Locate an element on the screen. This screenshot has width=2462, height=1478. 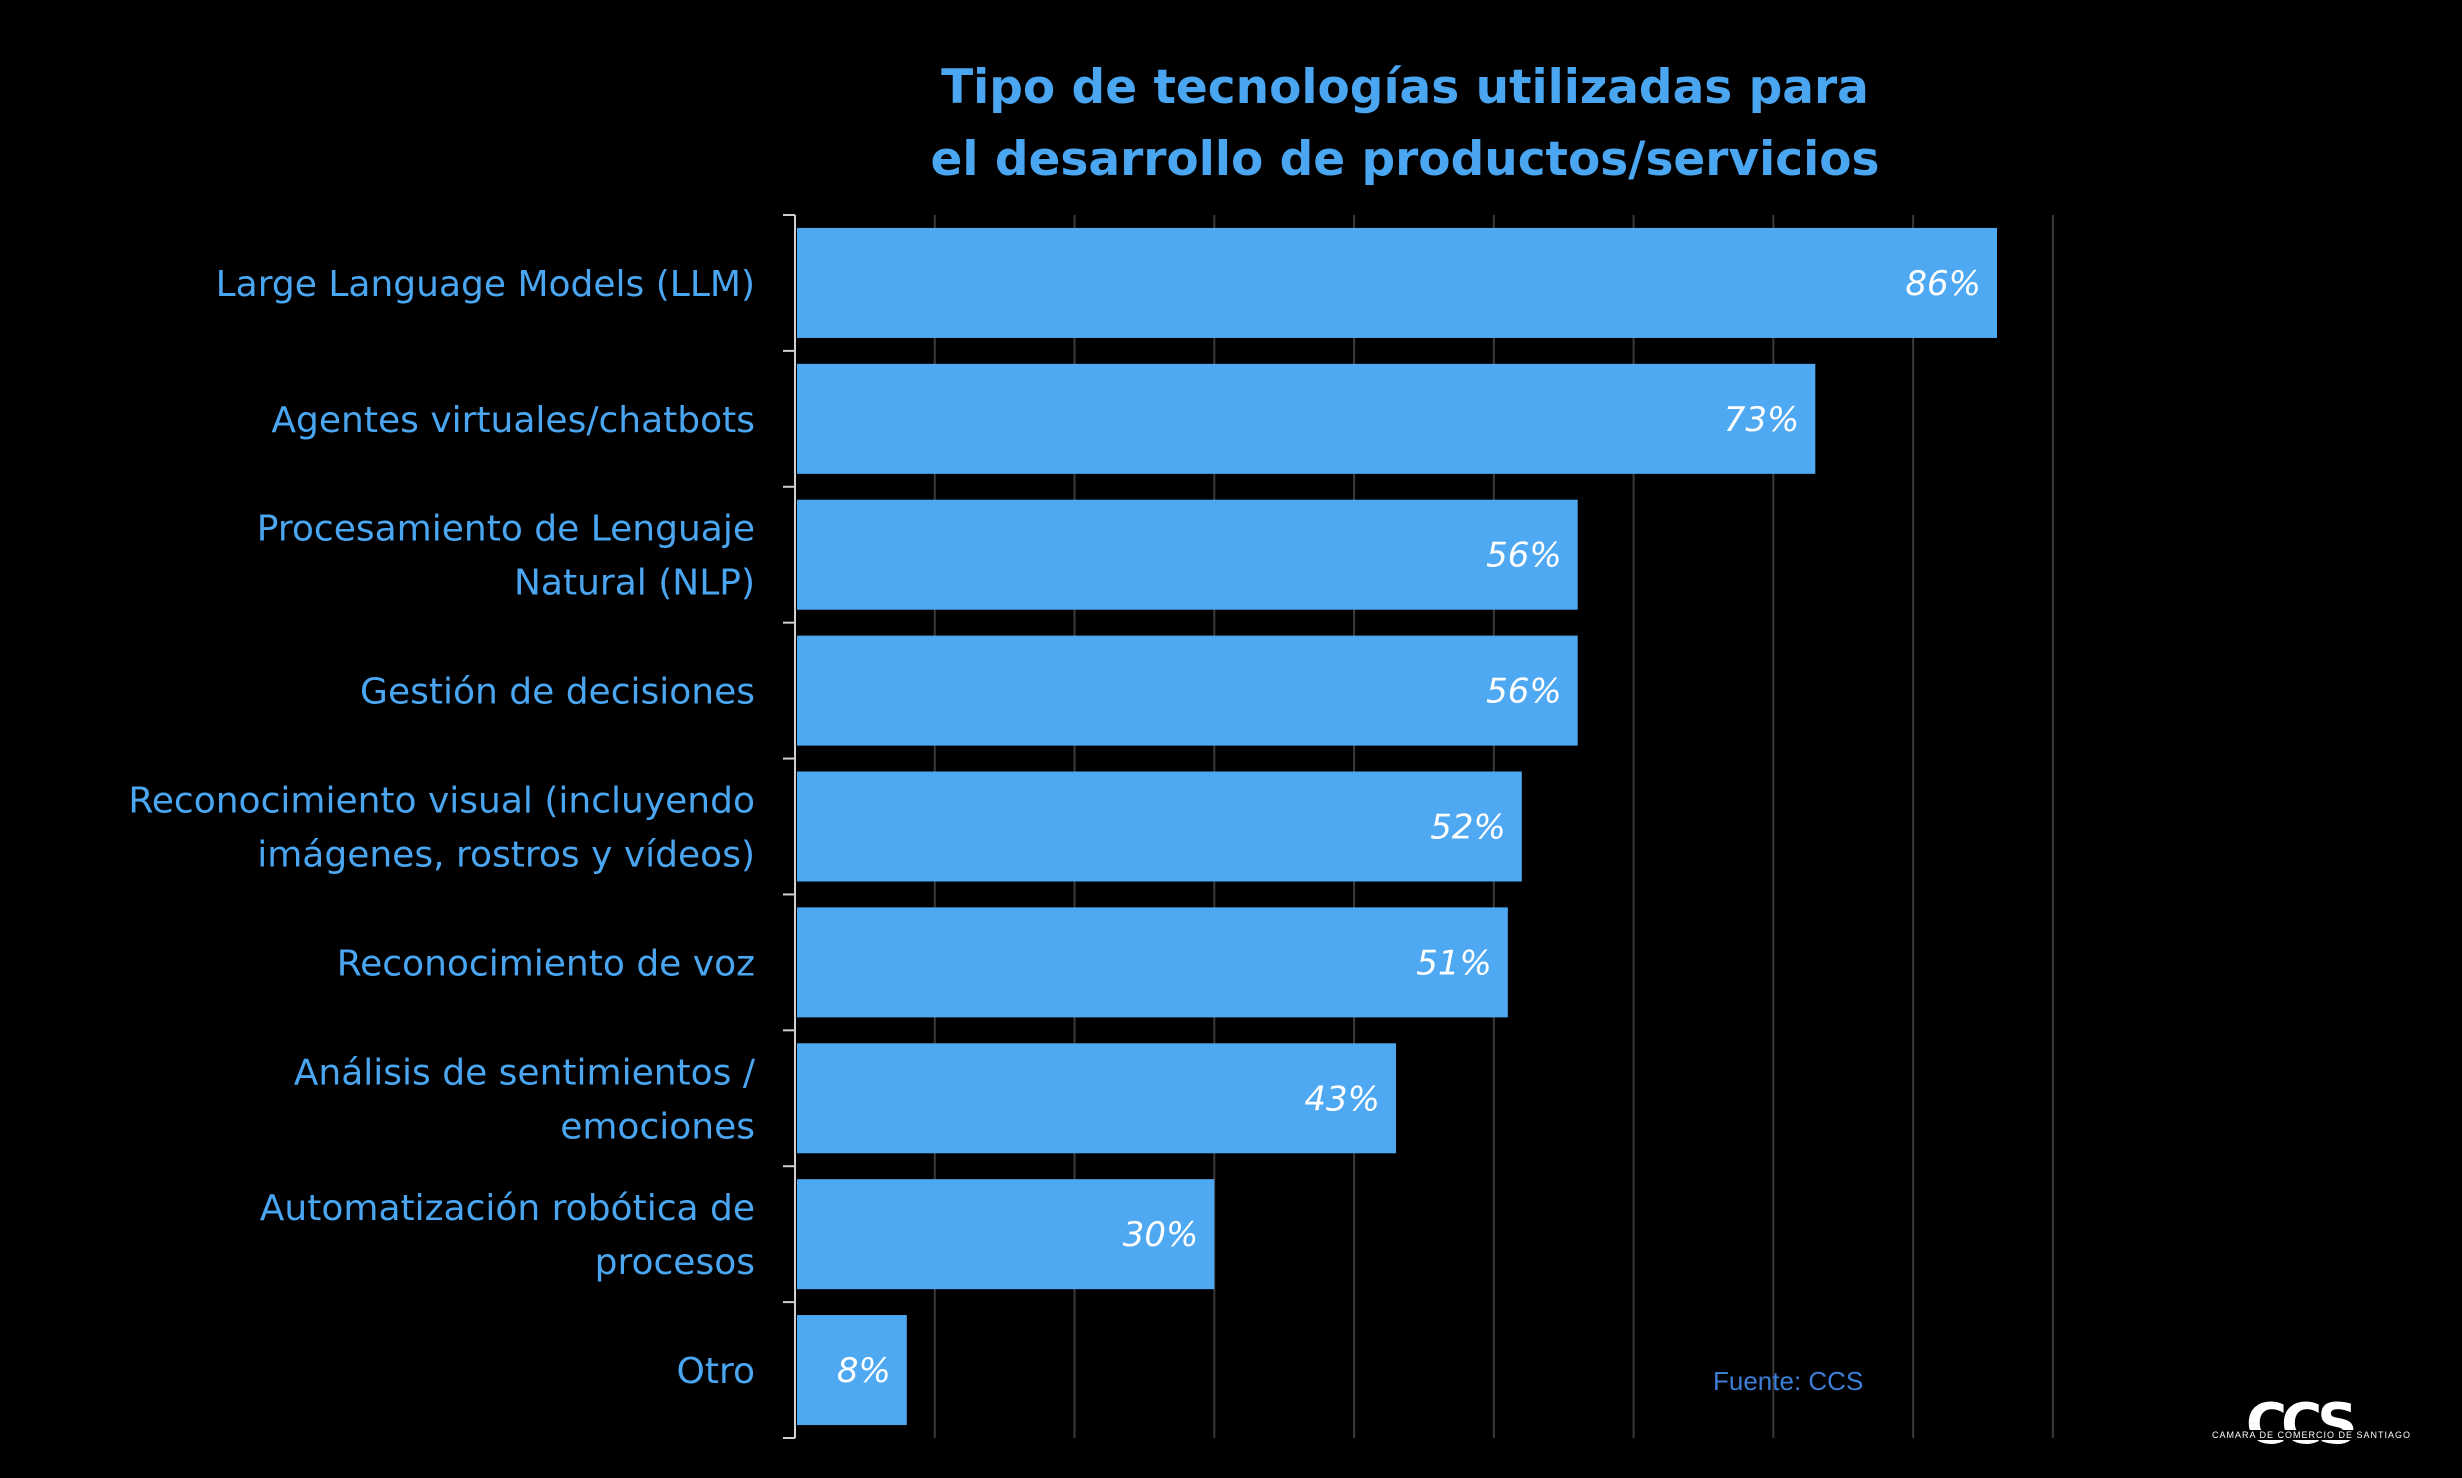
ccs-logo: CCS CAMARA DE COMERCIO DE SANTIAGO is located at coordinates (2316, 1425).